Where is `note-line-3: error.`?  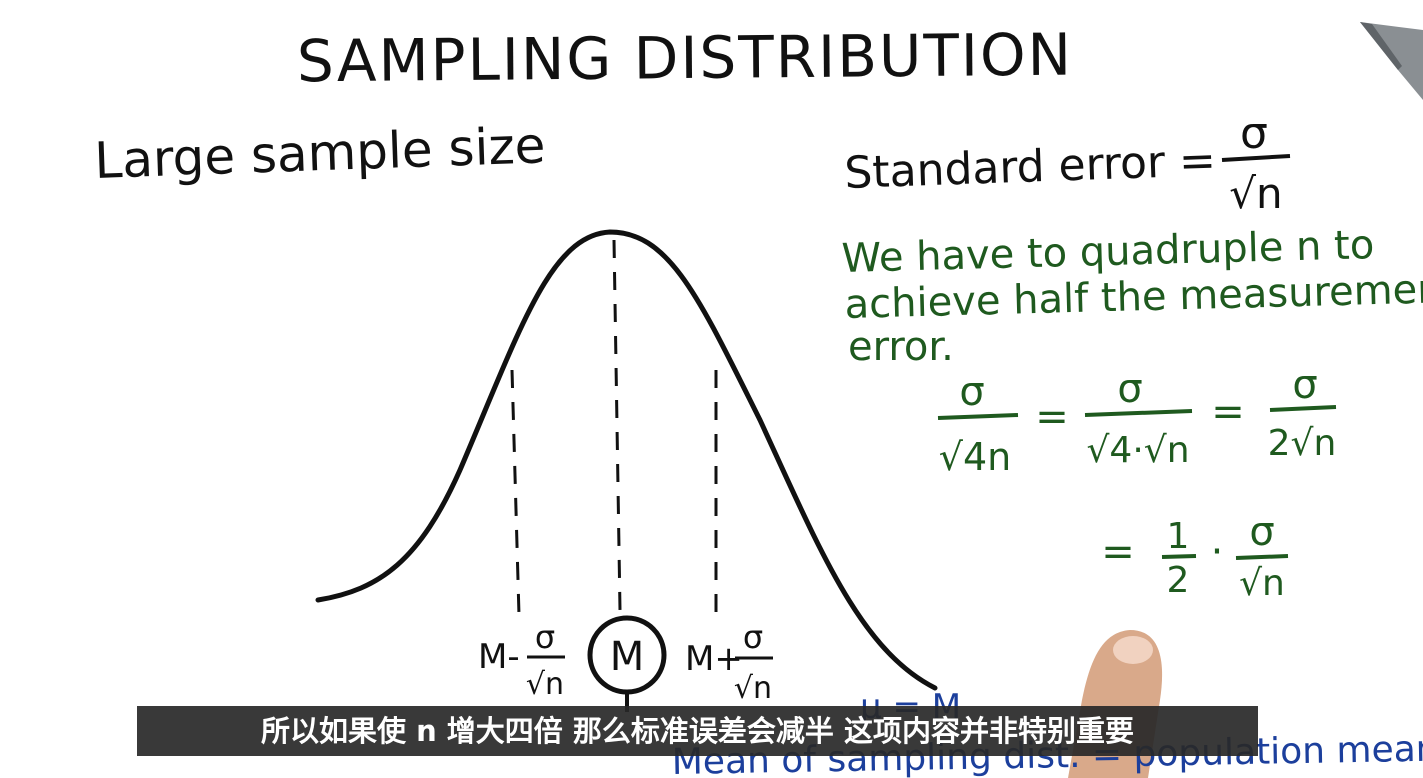
note-line-3: error. is located at coordinates (901, 347).